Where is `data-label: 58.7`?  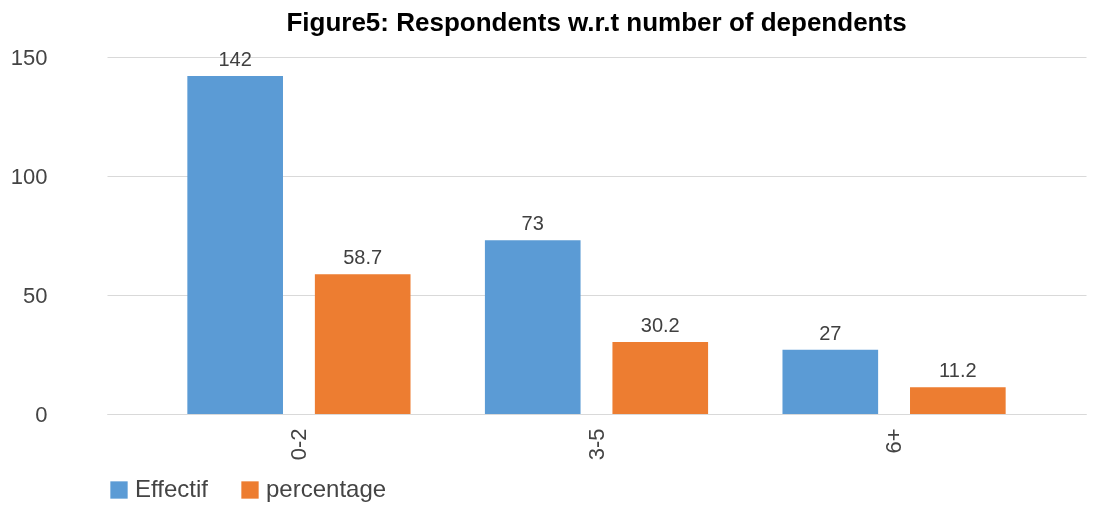
data-label: 58.7 is located at coordinates (363, 257).